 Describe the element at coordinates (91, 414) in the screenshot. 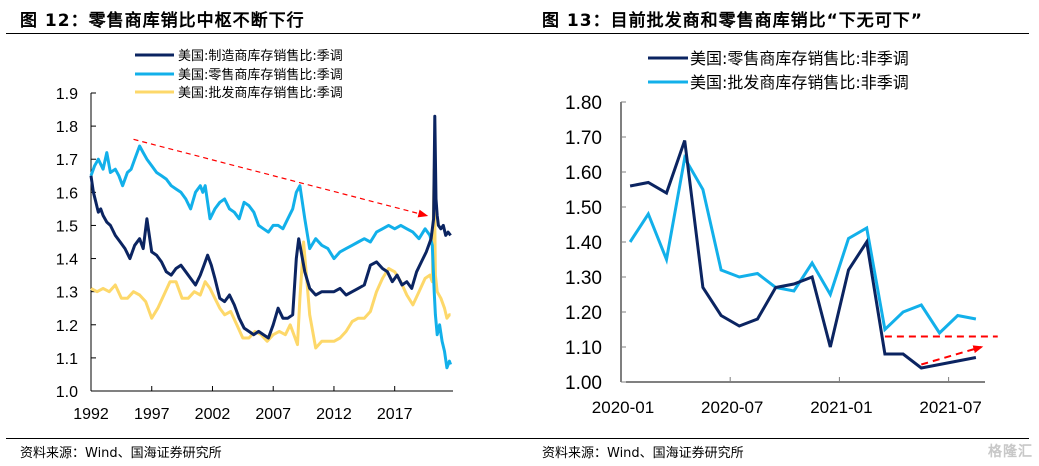

I see `x-tick-label: 1992` at that location.